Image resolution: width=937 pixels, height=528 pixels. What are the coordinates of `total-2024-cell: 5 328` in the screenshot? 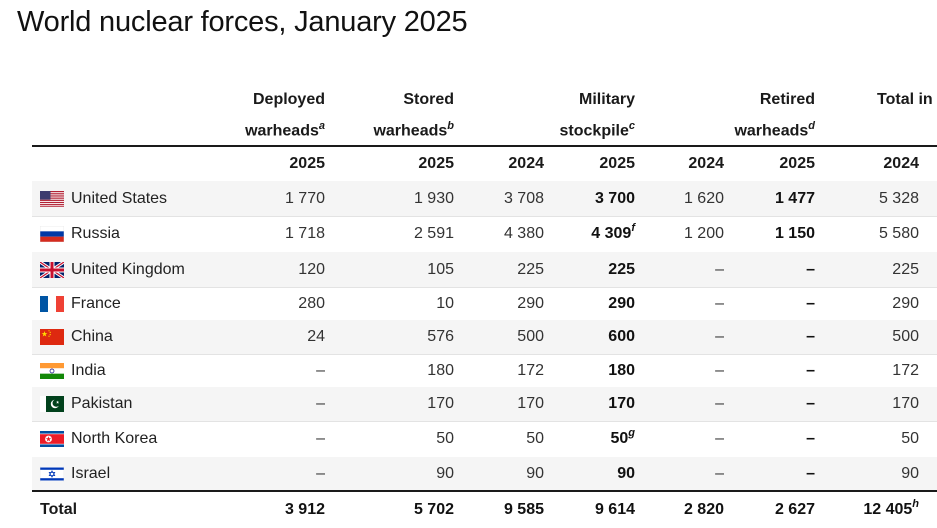 It's located at (898, 198).